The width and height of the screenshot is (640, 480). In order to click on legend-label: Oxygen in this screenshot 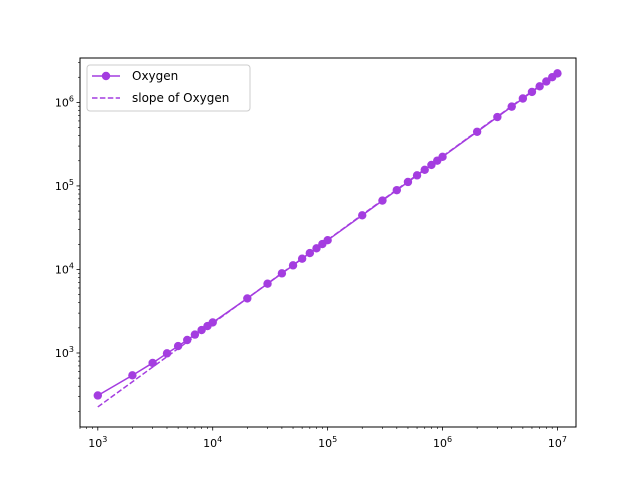, I will do `click(155, 76)`.